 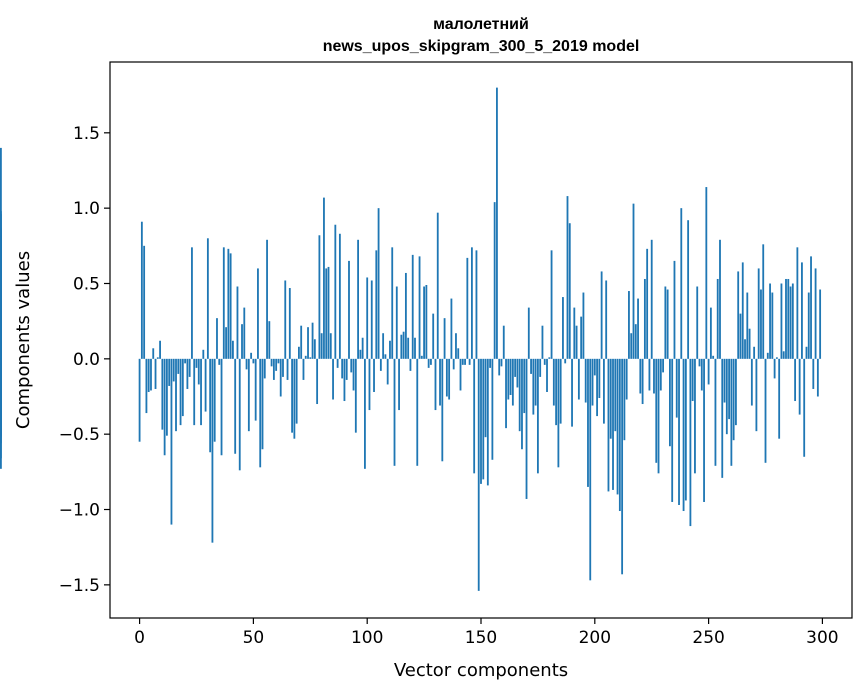 What do you see at coordinates (595, 638) in the screenshot?
I see `x-tick-label: 200` at bounding box center [595, 638].